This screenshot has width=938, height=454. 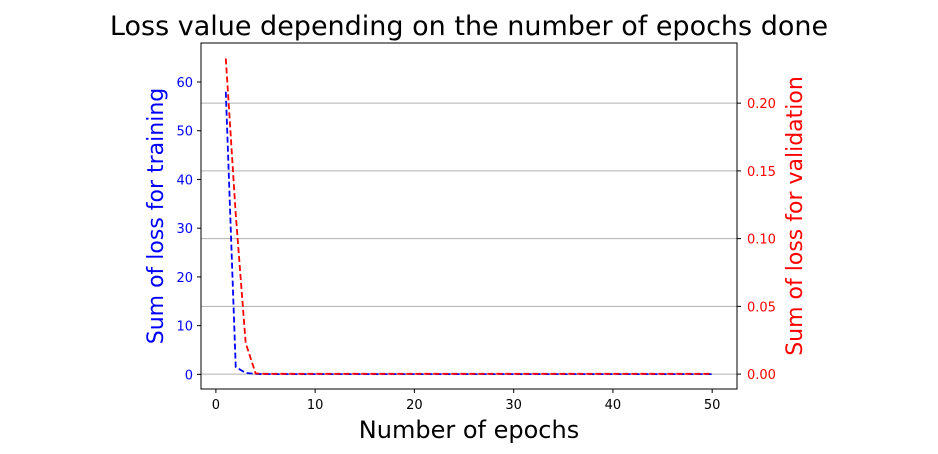 I want to click on y-left-tick-label: 30, so click(x=184, y=229).